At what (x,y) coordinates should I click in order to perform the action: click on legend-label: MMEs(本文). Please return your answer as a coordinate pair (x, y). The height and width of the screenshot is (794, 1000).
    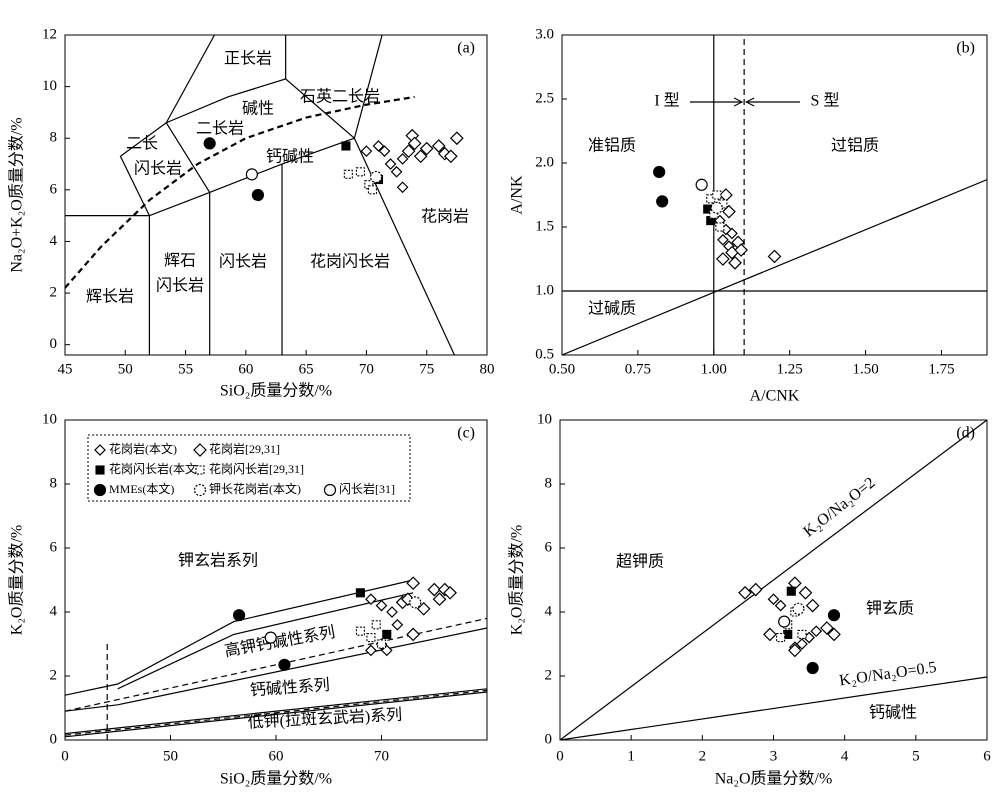
    Looking at the image, I should click on (141, 488).